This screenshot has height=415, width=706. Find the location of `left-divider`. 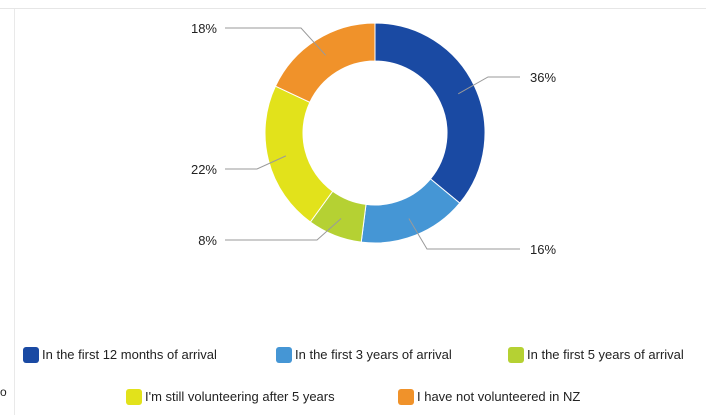

left-divider is located at coordinates (14, 212).